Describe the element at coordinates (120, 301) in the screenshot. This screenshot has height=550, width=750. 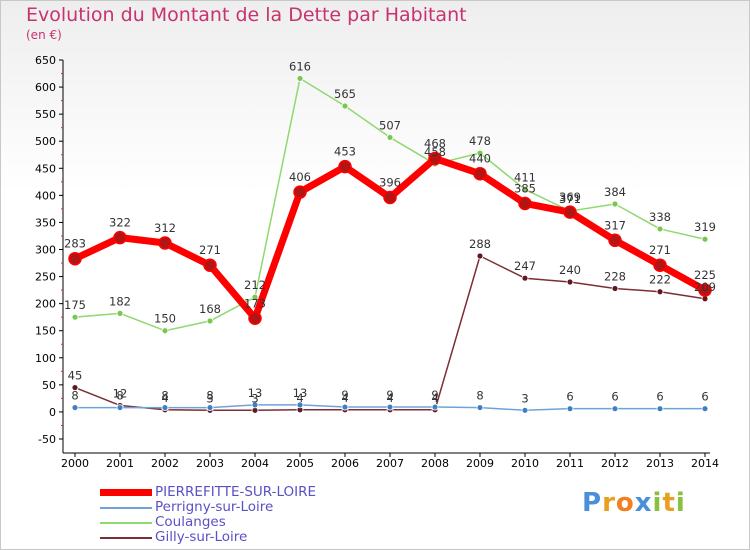
I see `data-label-2: 182` at that location.